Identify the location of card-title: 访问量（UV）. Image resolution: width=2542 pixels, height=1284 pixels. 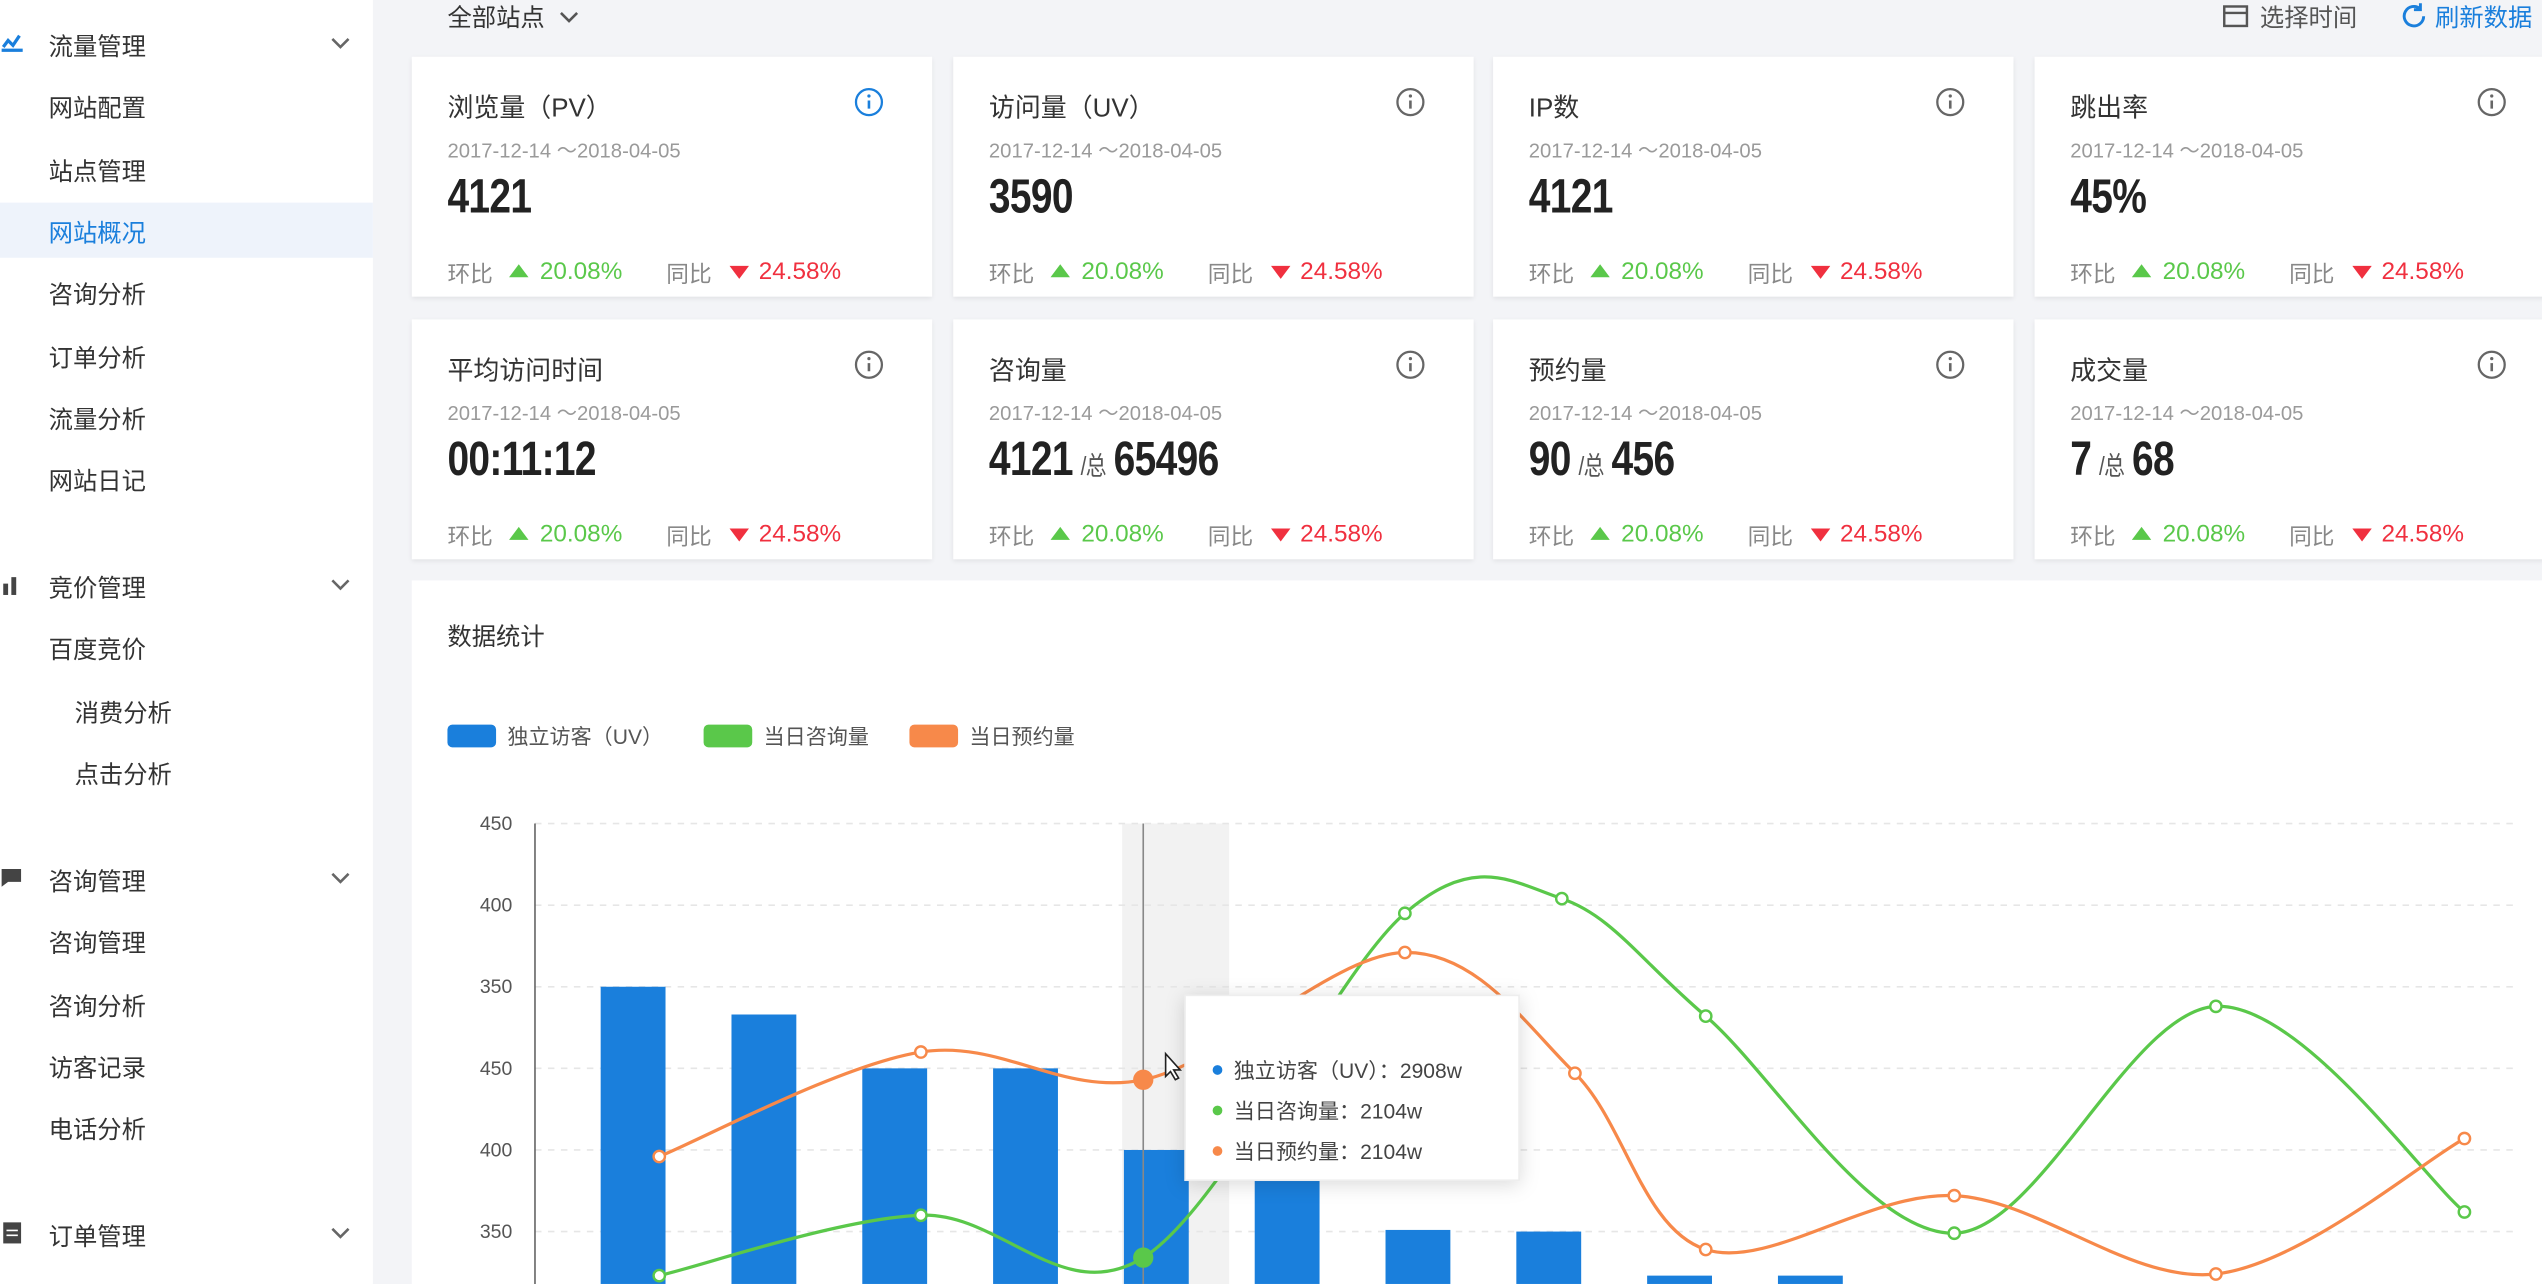
(1071, 109).